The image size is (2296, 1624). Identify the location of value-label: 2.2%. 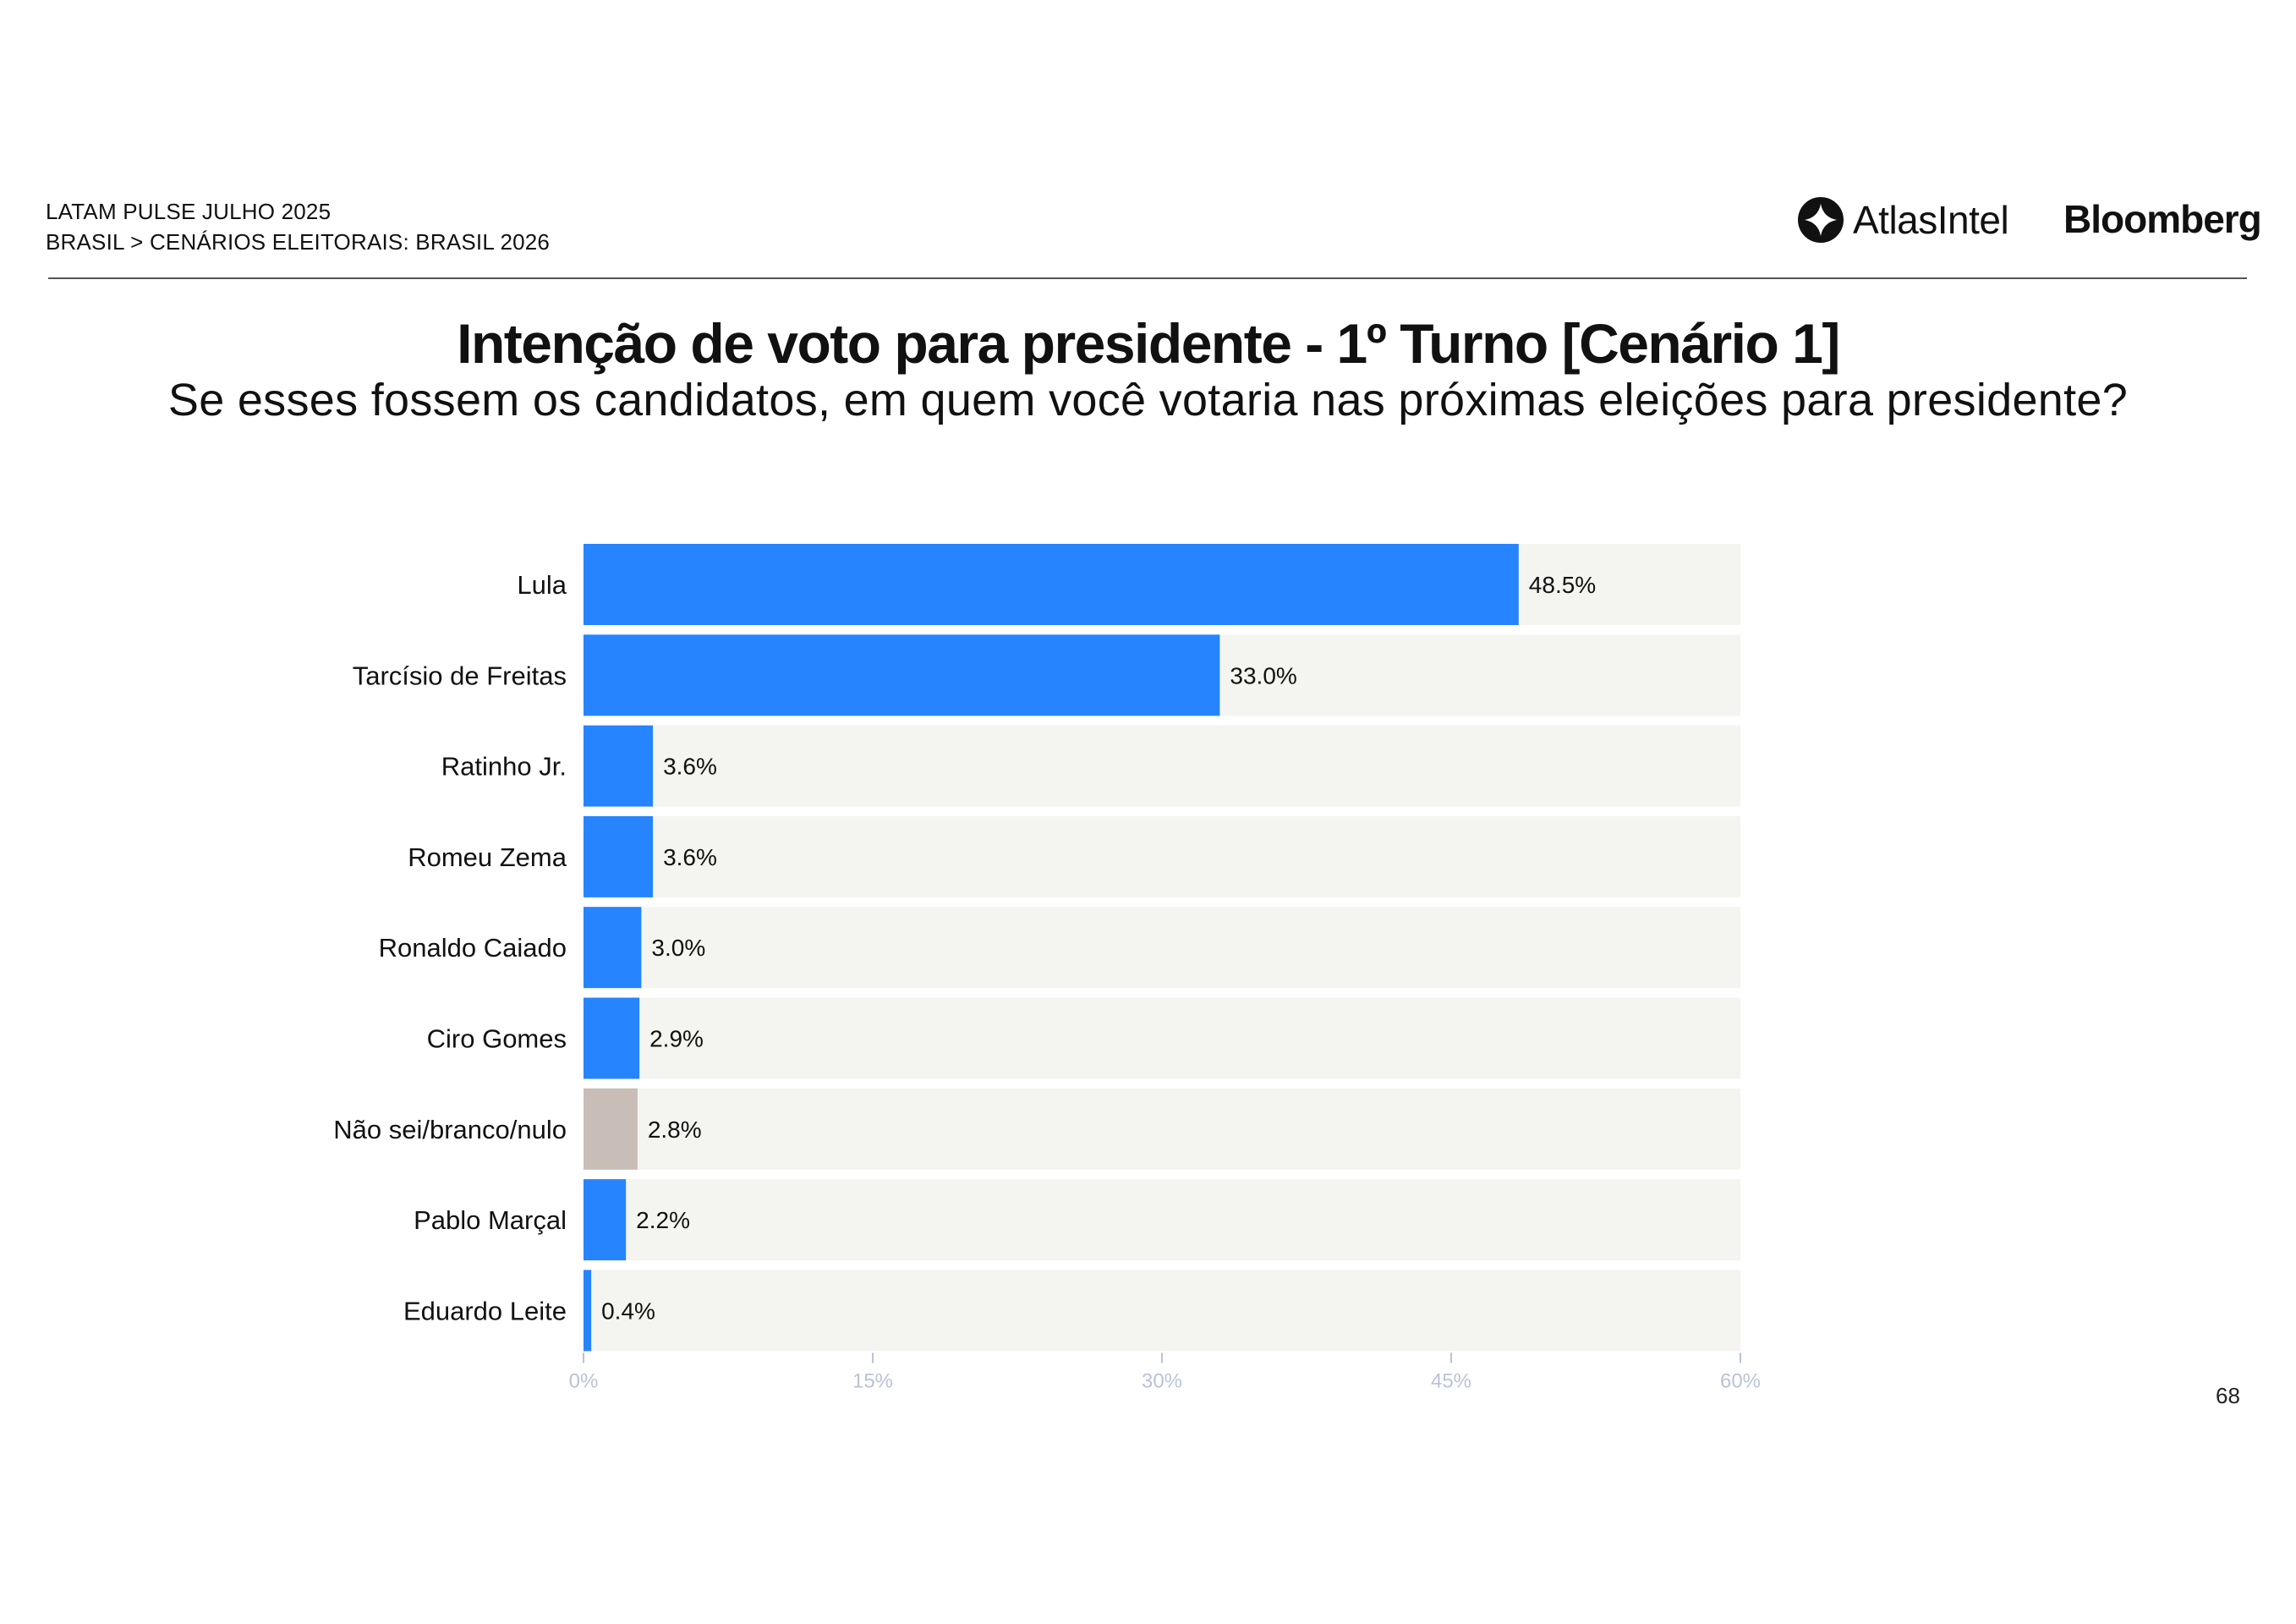
(663, 1220).